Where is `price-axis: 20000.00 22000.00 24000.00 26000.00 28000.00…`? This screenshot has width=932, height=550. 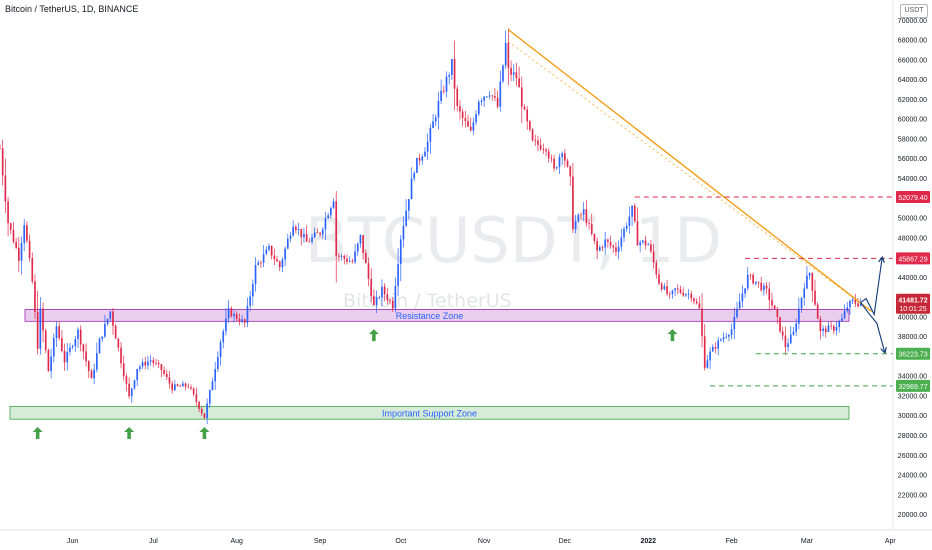 price-axis: 20000.00 22000.00 24000.00 26000.00 28000.00… is located at coordinates (912, 275).